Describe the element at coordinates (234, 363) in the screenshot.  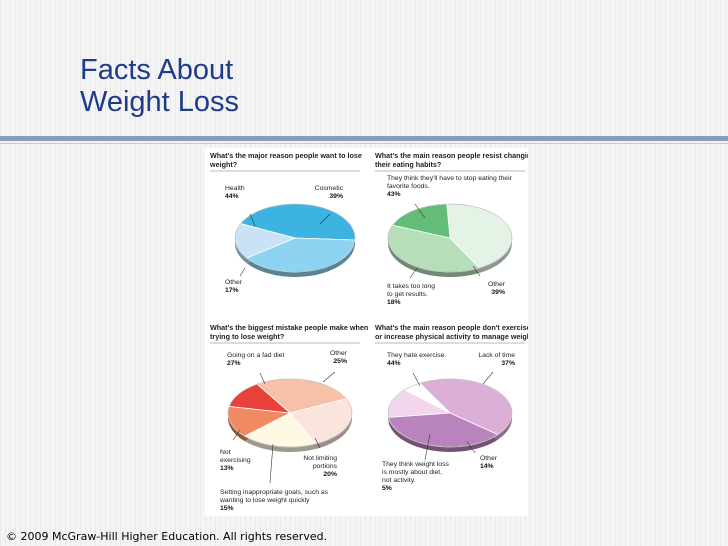
I see `chart-3-label-percent: 27%` at that location.